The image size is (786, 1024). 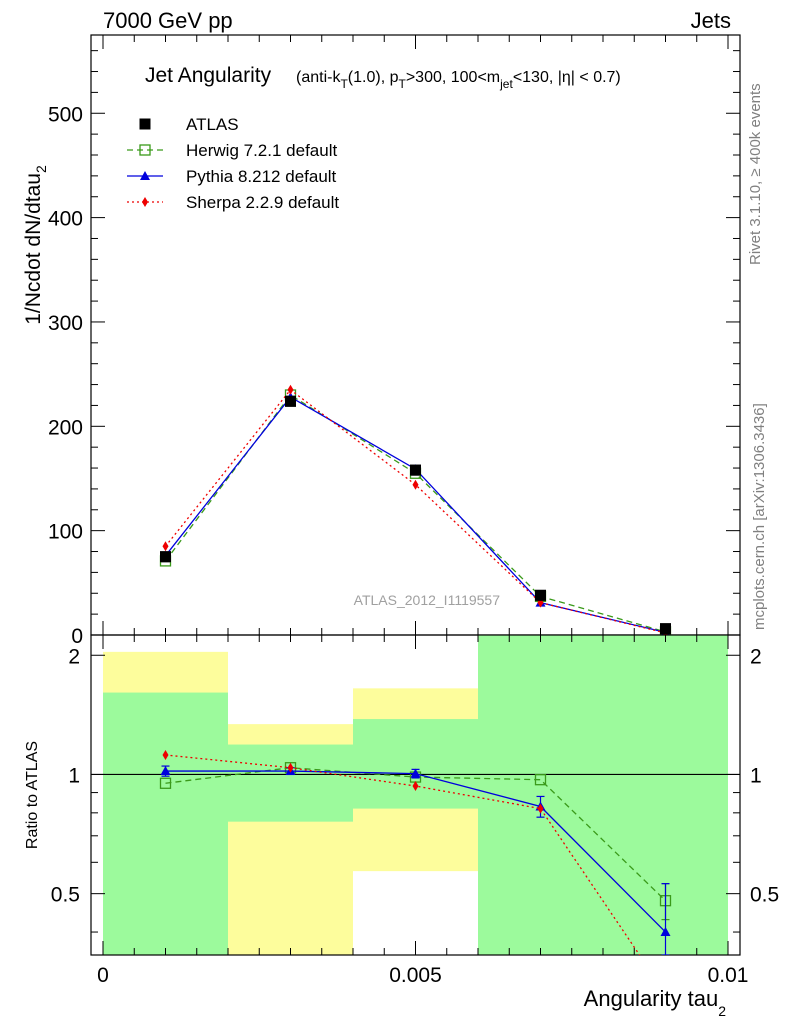 I want to click on energy-label: 7000 GeV pp, so click(x=168, y=20).